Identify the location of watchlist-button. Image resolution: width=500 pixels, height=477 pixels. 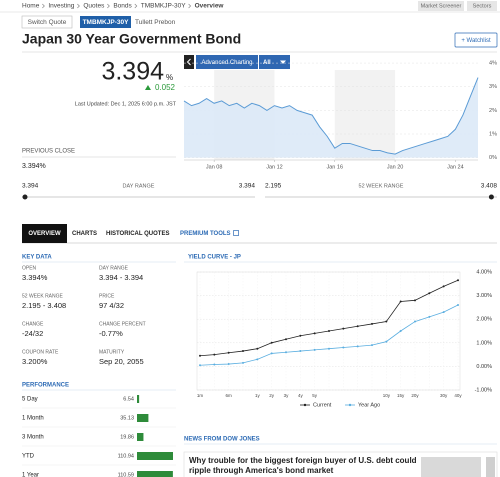
(476, 40).